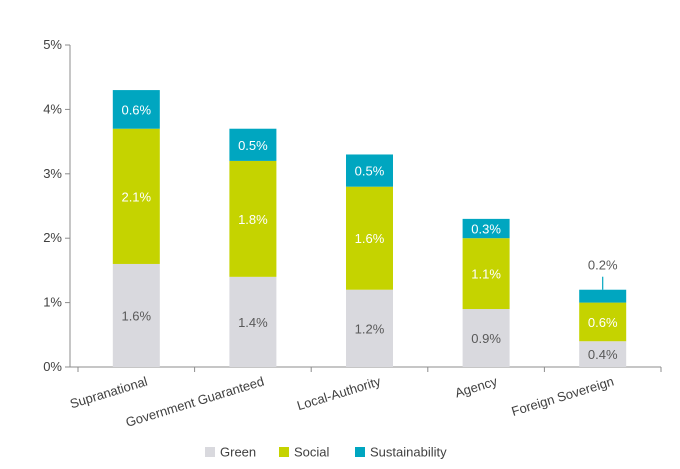 The width and height of the screenshot is (680, 469). Describe the element at coordinates (339, 393) in the screenshot. I see `category-label: Local-Authority` at that location.